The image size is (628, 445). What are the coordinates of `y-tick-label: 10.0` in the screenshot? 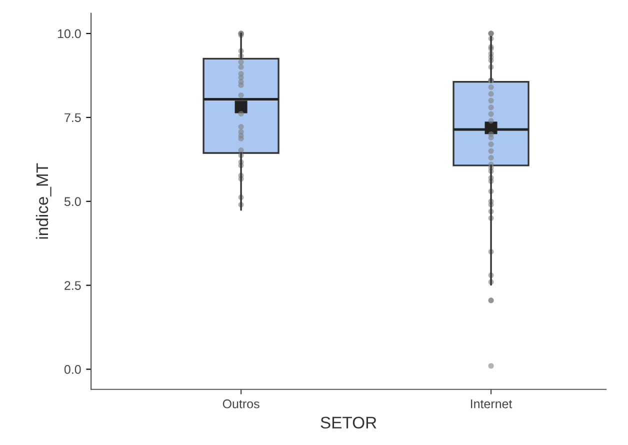 It's located at (69, 33).